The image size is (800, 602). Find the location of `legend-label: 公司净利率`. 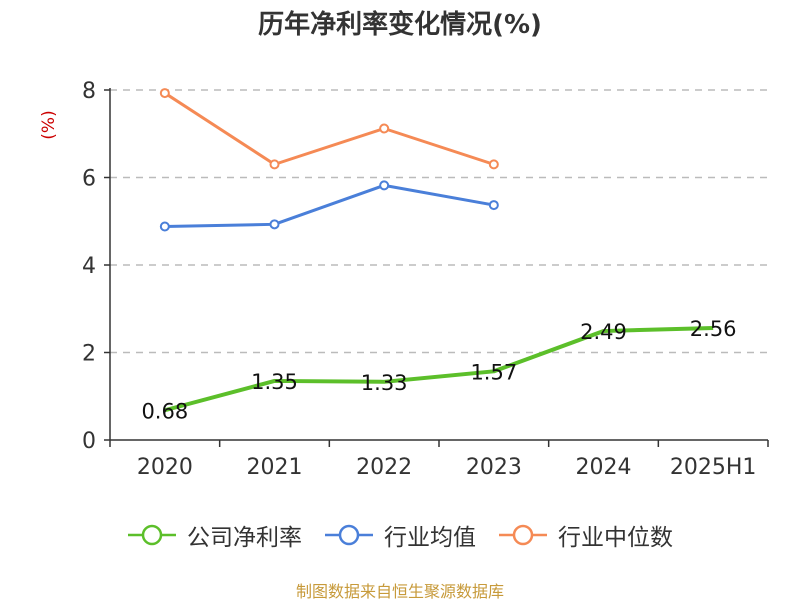

legend-label: 公司净利率 is located at coordinates (244, 538).